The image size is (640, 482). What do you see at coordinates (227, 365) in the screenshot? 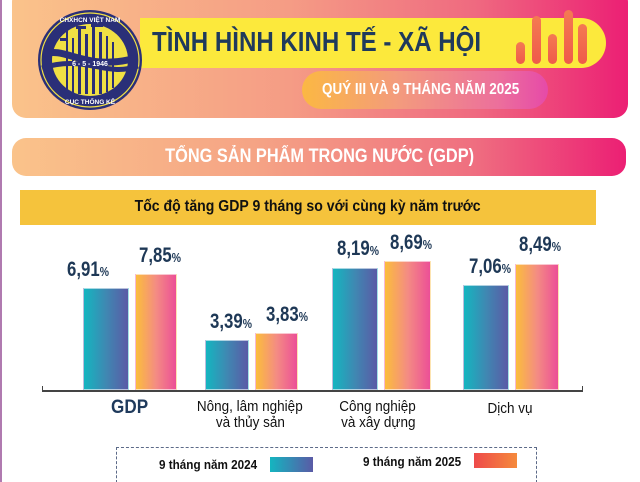
I see `bar-agriculture-2024` at bounding box center [227, 365].